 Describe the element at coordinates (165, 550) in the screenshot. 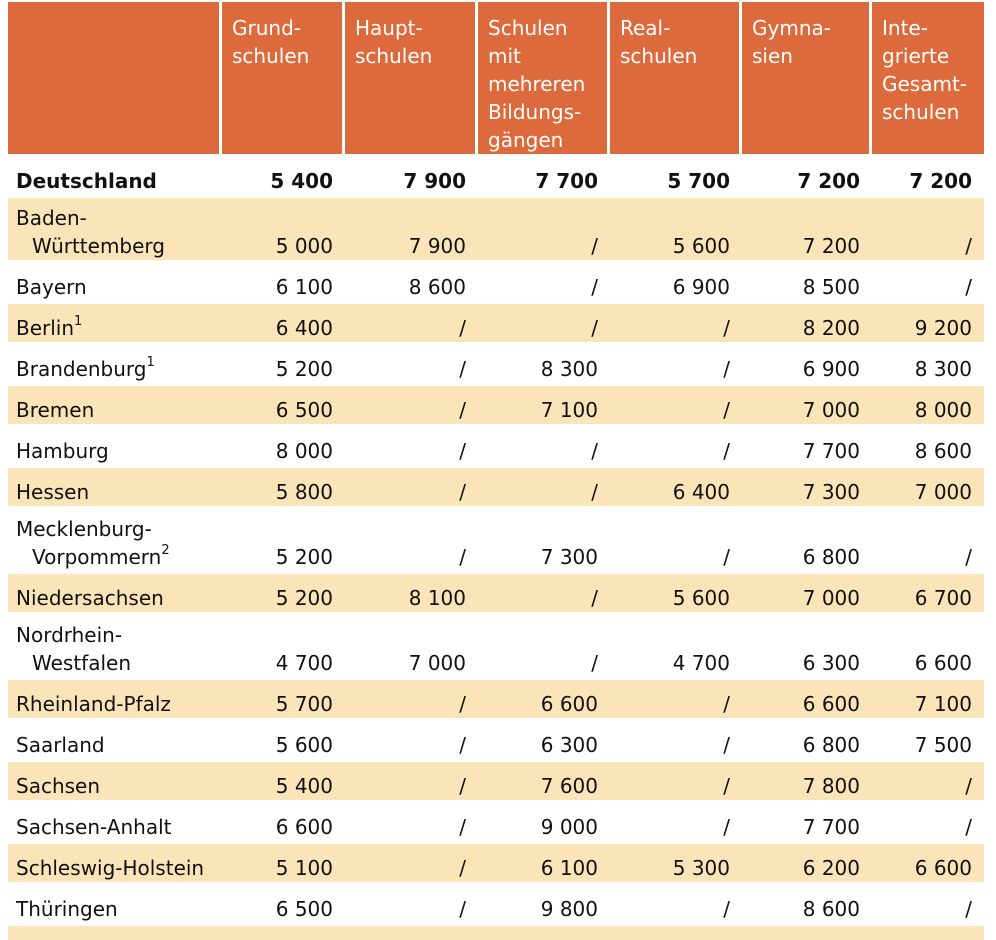

I see `footnote-marker: 2` at that location.